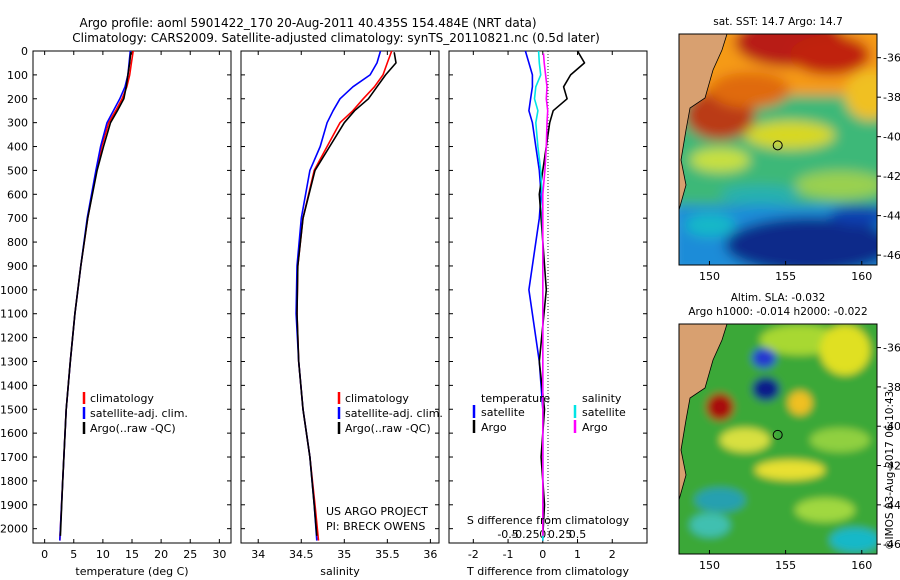 Image resolution: width=900 pixels, height=580 pixels. I want to click on credit-project: US ARGO PROJECT, so click(377, 511).